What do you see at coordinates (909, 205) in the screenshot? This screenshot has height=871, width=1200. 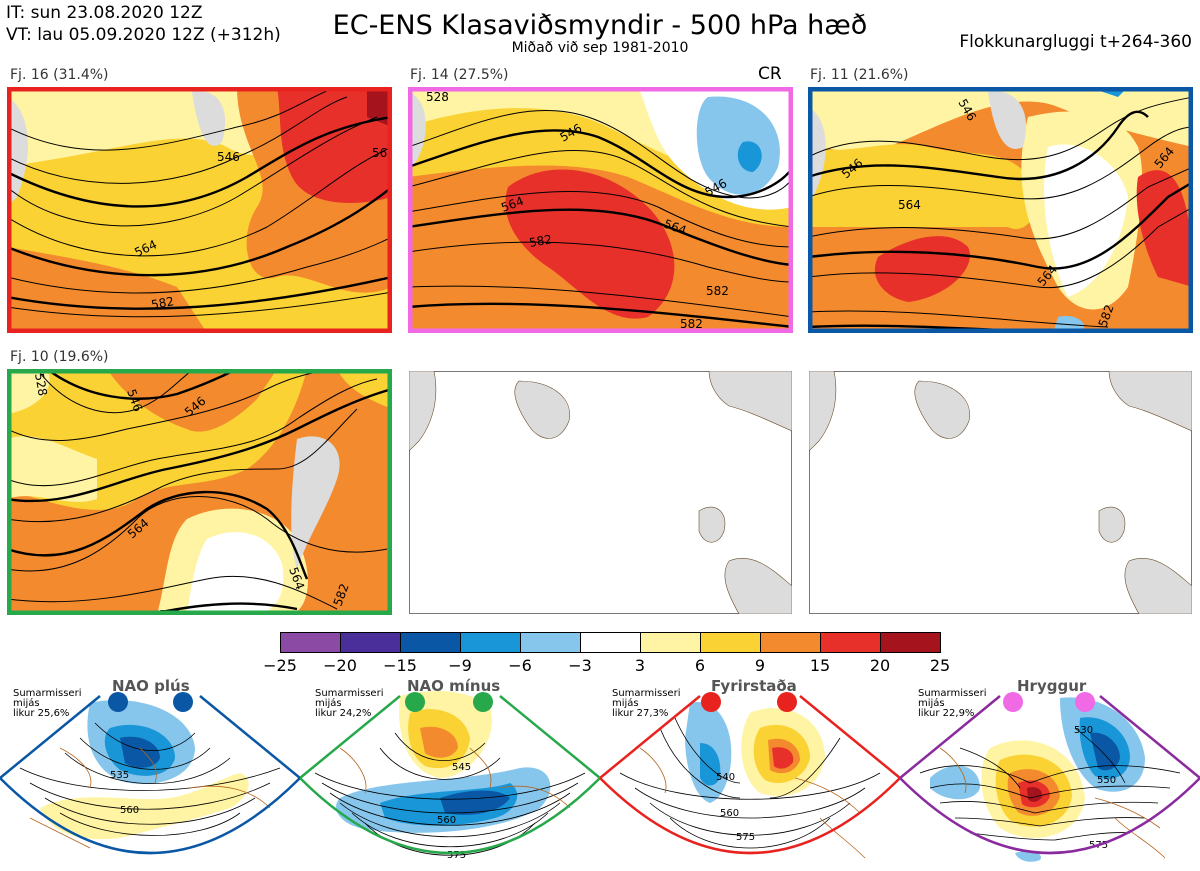 I see `contour-label: 564` at bounding box center [909, 205].